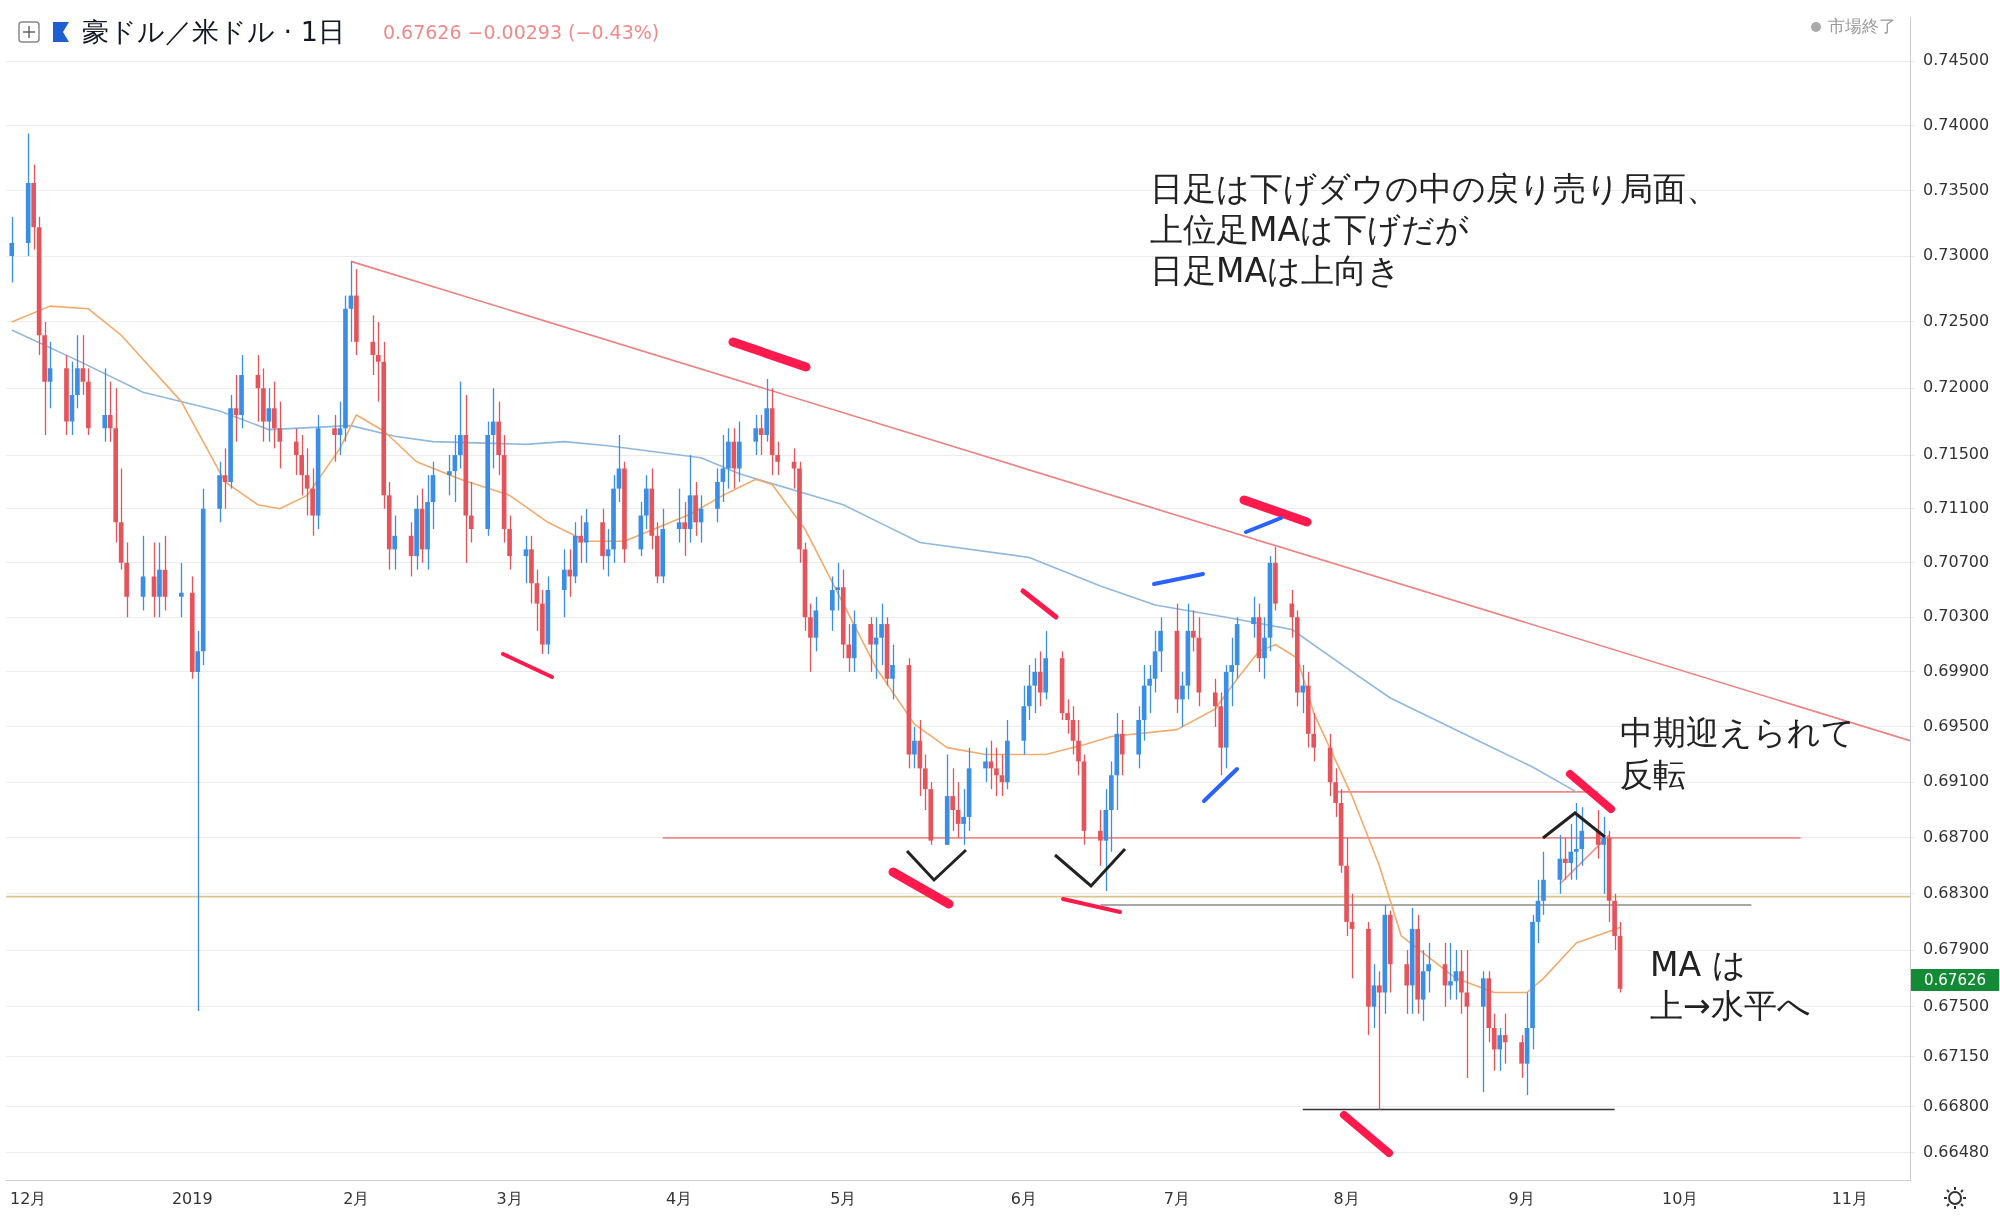 The width and height of the screenshot is (2000, 1218). I want to click on x-tick-label: 8月, so click(1346, 1198).